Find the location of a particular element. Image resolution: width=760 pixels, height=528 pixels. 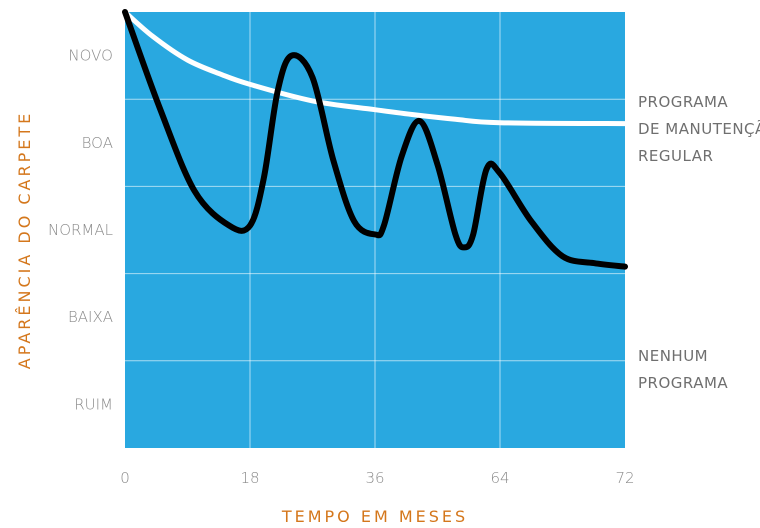

series-label-line: DE MANUTENÇÃO is located at coordinates (699, 128).